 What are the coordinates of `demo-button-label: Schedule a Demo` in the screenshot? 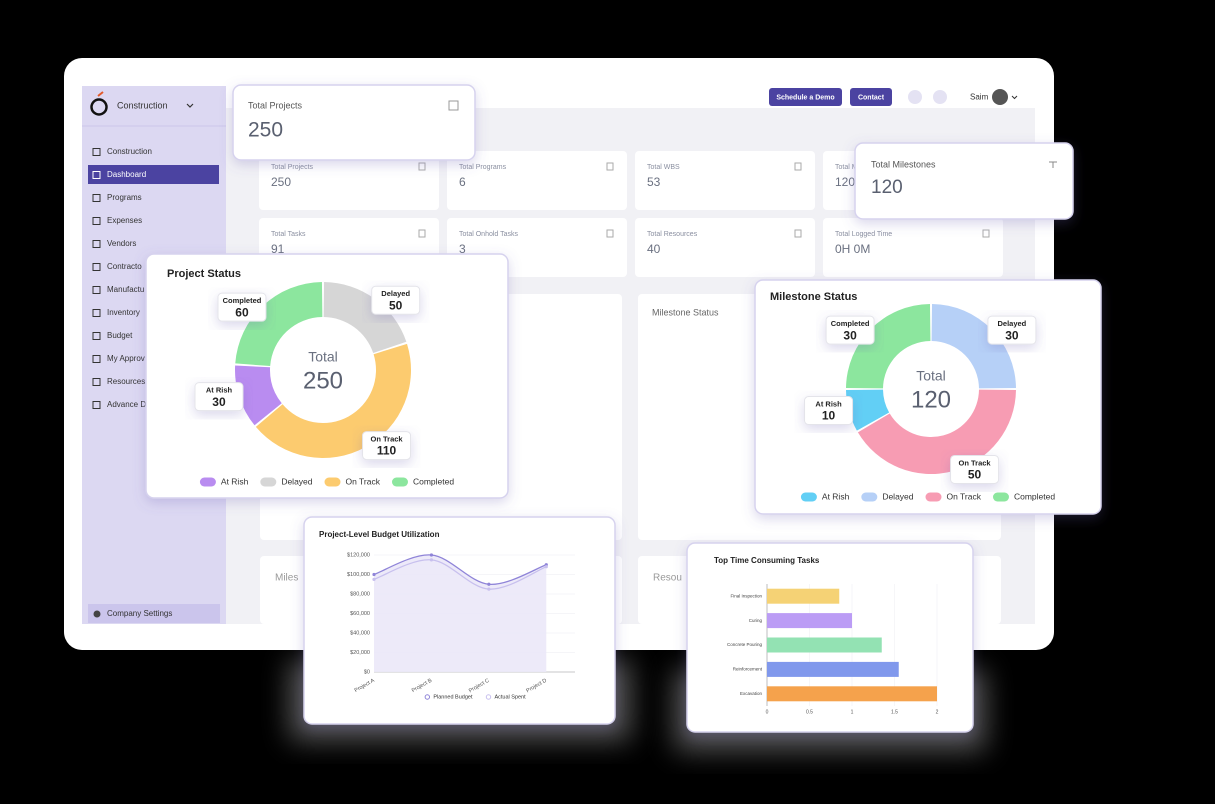 It's located at (805, 97).